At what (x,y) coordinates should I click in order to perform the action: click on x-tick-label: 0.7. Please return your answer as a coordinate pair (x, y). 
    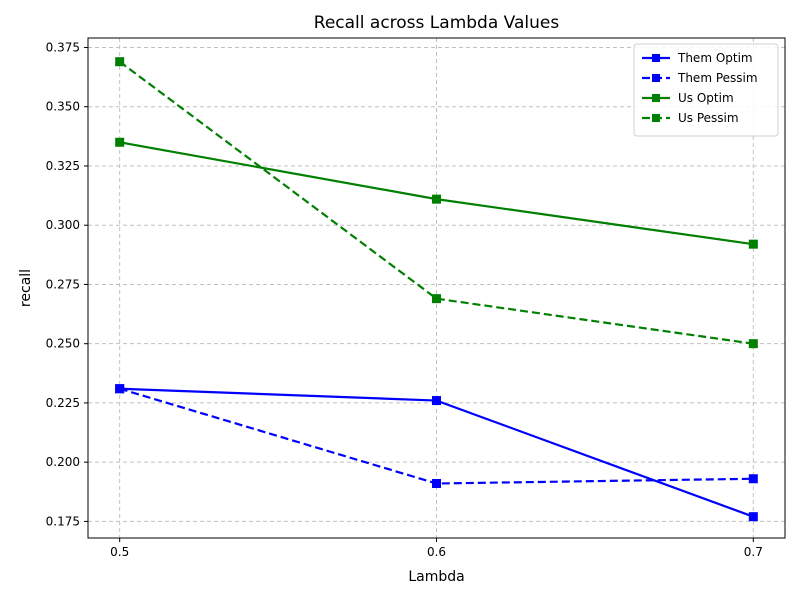
    Looking at the image, I should click on (753, 552).